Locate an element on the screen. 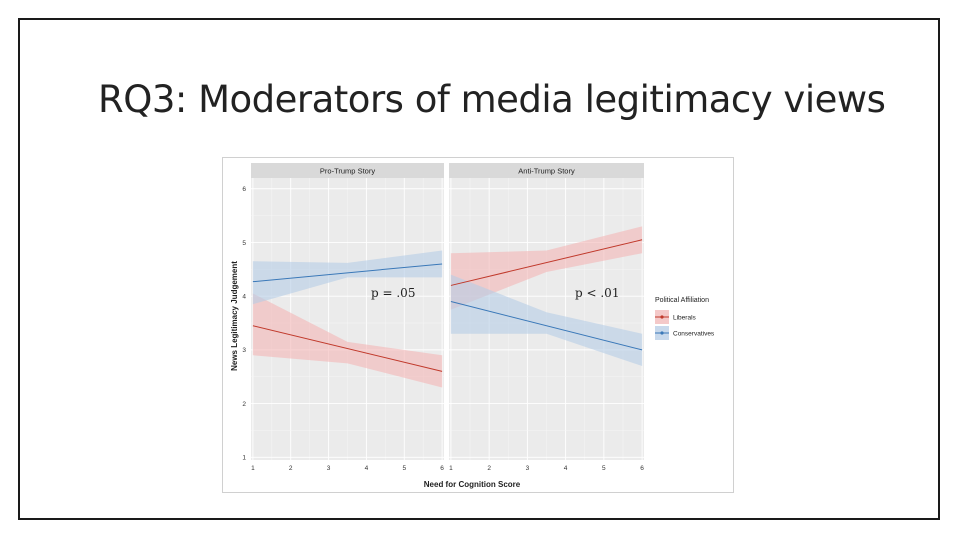  panel-1-liberals-ci-band is located at coordinates (347, 340).